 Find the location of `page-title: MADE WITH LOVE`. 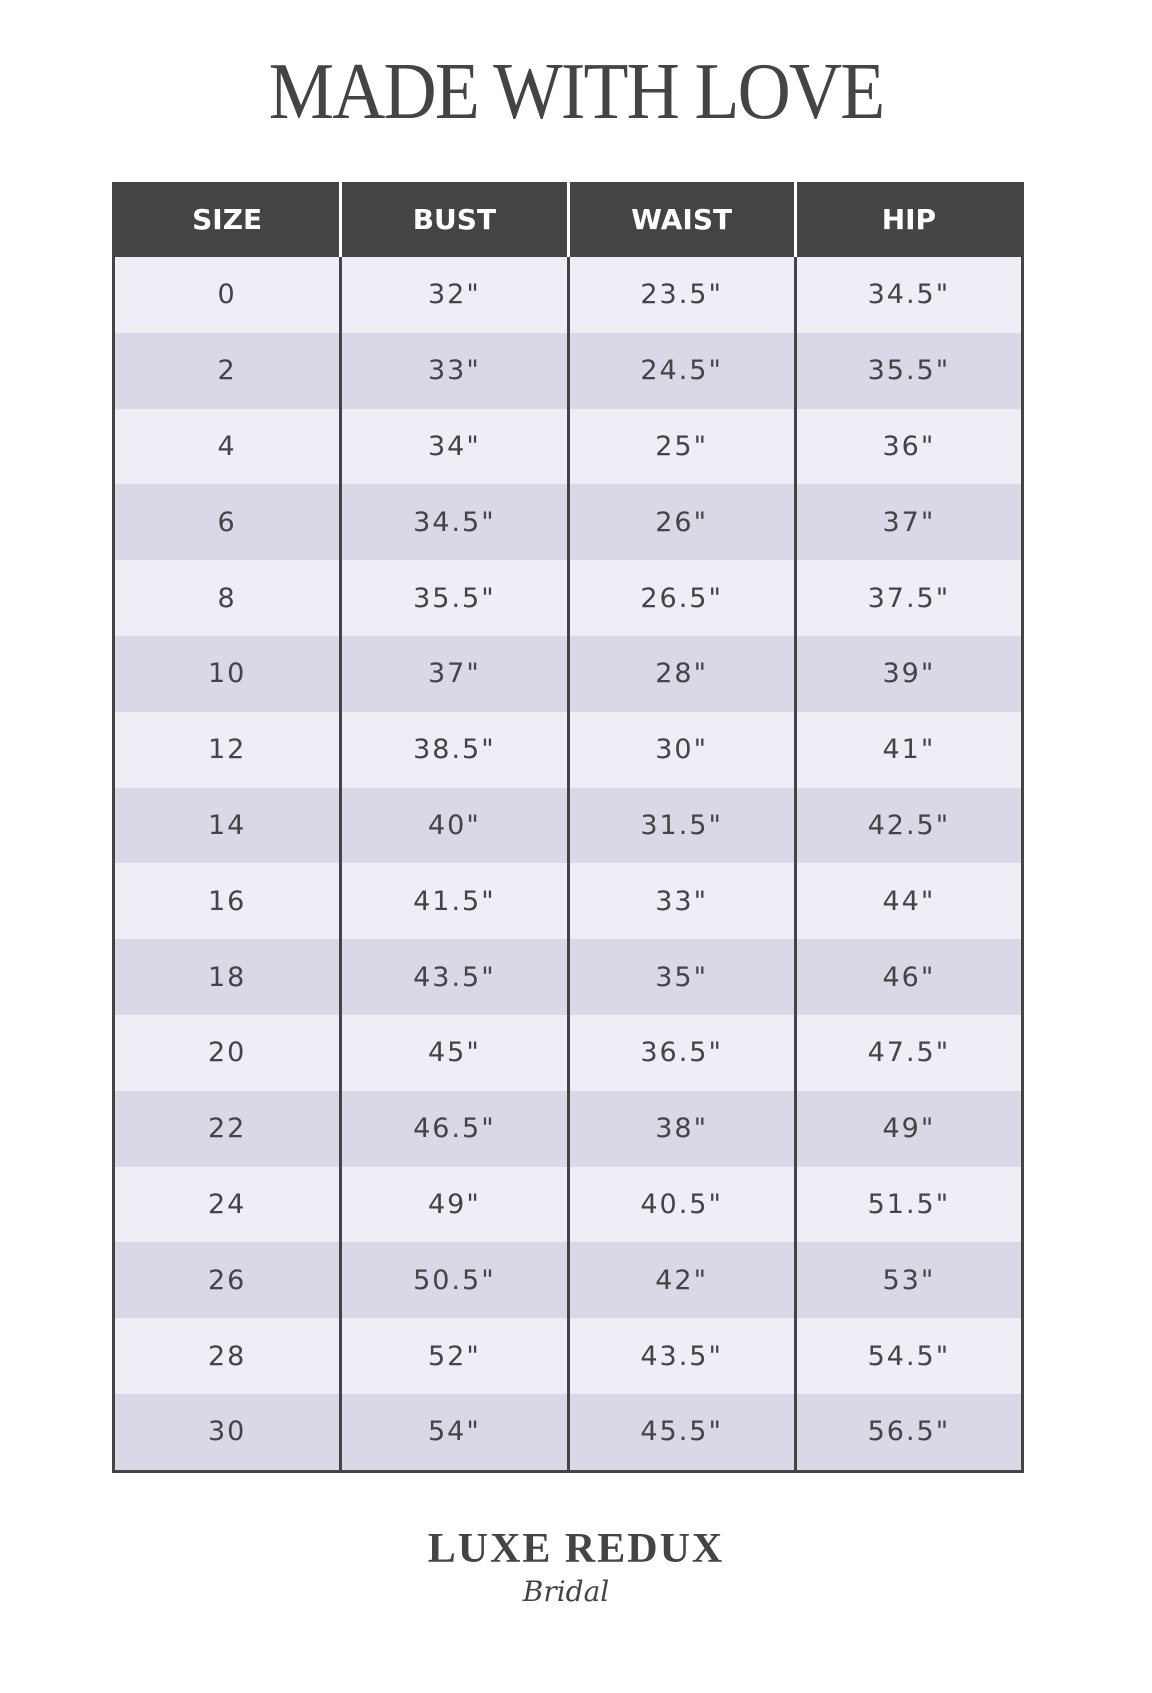

page-title: MADE WITH LOVE is located at coordinates (577, 92).